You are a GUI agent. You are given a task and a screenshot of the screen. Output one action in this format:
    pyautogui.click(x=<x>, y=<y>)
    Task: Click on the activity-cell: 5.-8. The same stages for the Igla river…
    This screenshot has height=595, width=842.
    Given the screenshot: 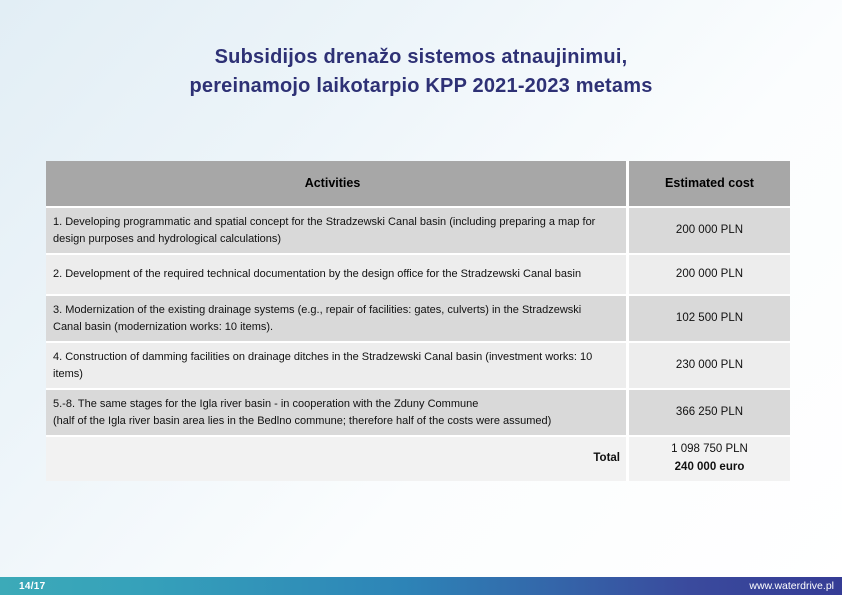 What is the action you would take?
    pyautogui.click(x=337, y=412)
    